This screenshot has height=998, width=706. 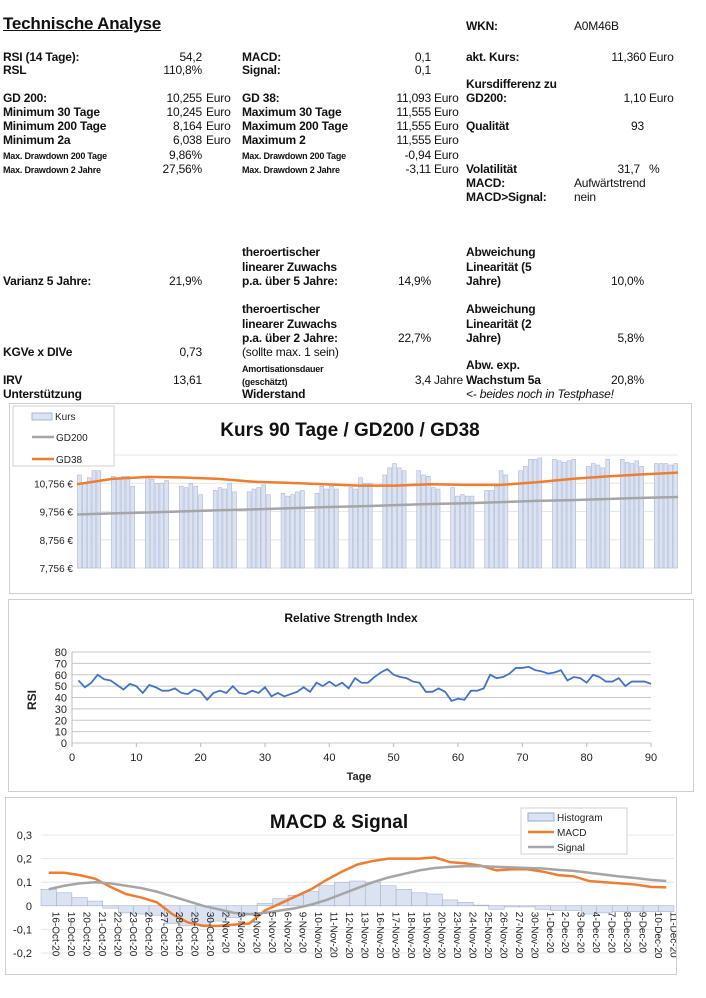 I want to click on y-tick-label: -0,1, so click(x=22, y=930).